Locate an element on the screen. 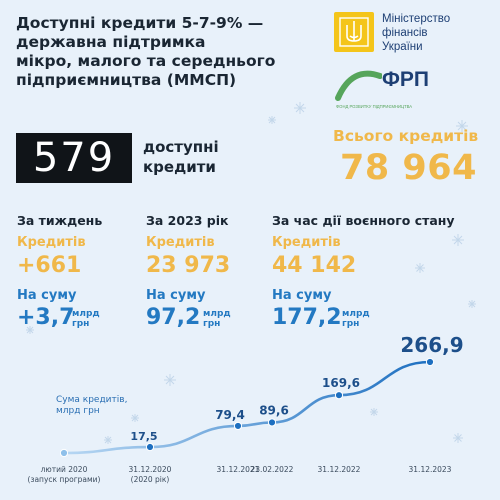 The width and height of the screenshot is (500, 500). minfin-logo: Міністерство фінансів України is located at coordinates (414, 36).